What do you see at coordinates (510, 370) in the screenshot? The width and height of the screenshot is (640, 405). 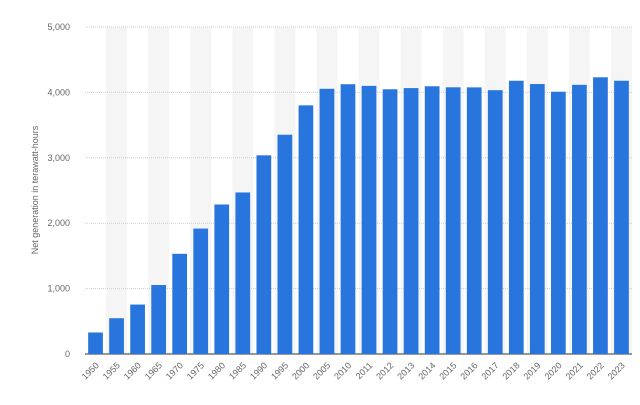 I see `x-tick-label: 2018` at bounding box center [510, 370].